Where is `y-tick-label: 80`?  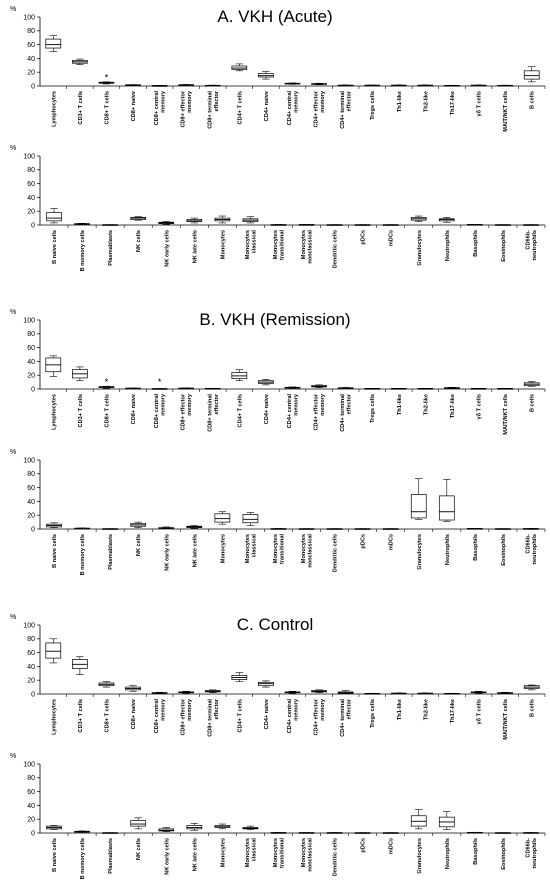
y-tick-label: 80 is located at coordinates (31, 474).